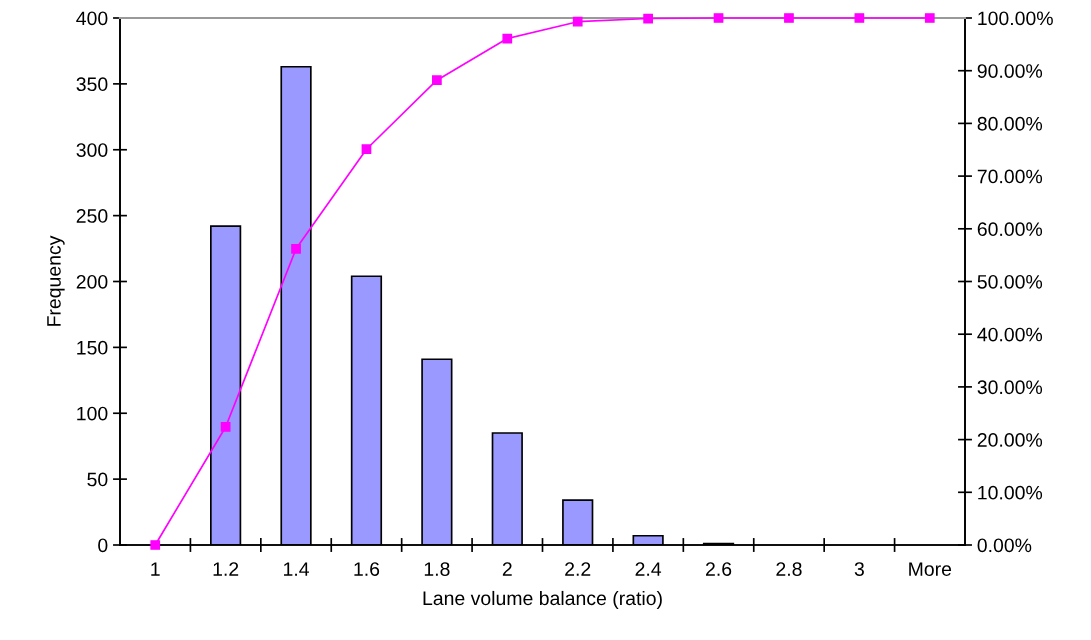 This screenshot has height=640, width=1091. What do you see at coordinates (92, 18) in the screenshot?
I see `y-tick-label: 400` at bounding box center [92, 18].